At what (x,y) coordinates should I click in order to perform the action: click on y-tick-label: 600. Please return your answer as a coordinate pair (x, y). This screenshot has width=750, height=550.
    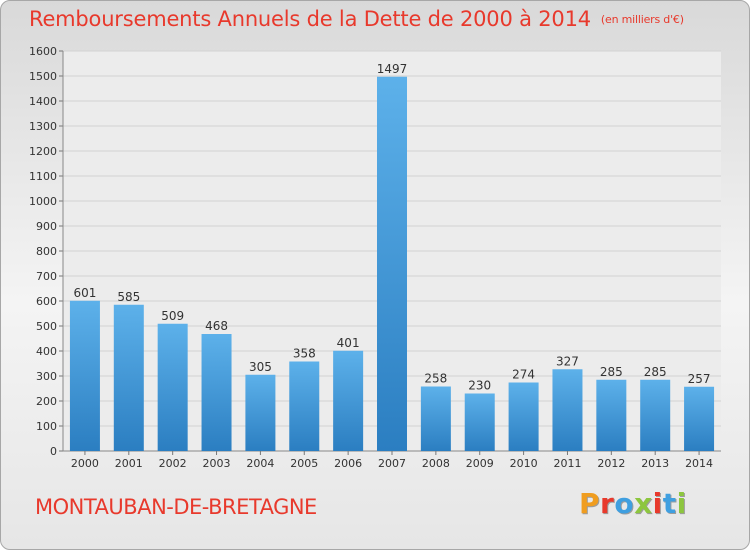
    Looking at the image, I should click on (46, 301).